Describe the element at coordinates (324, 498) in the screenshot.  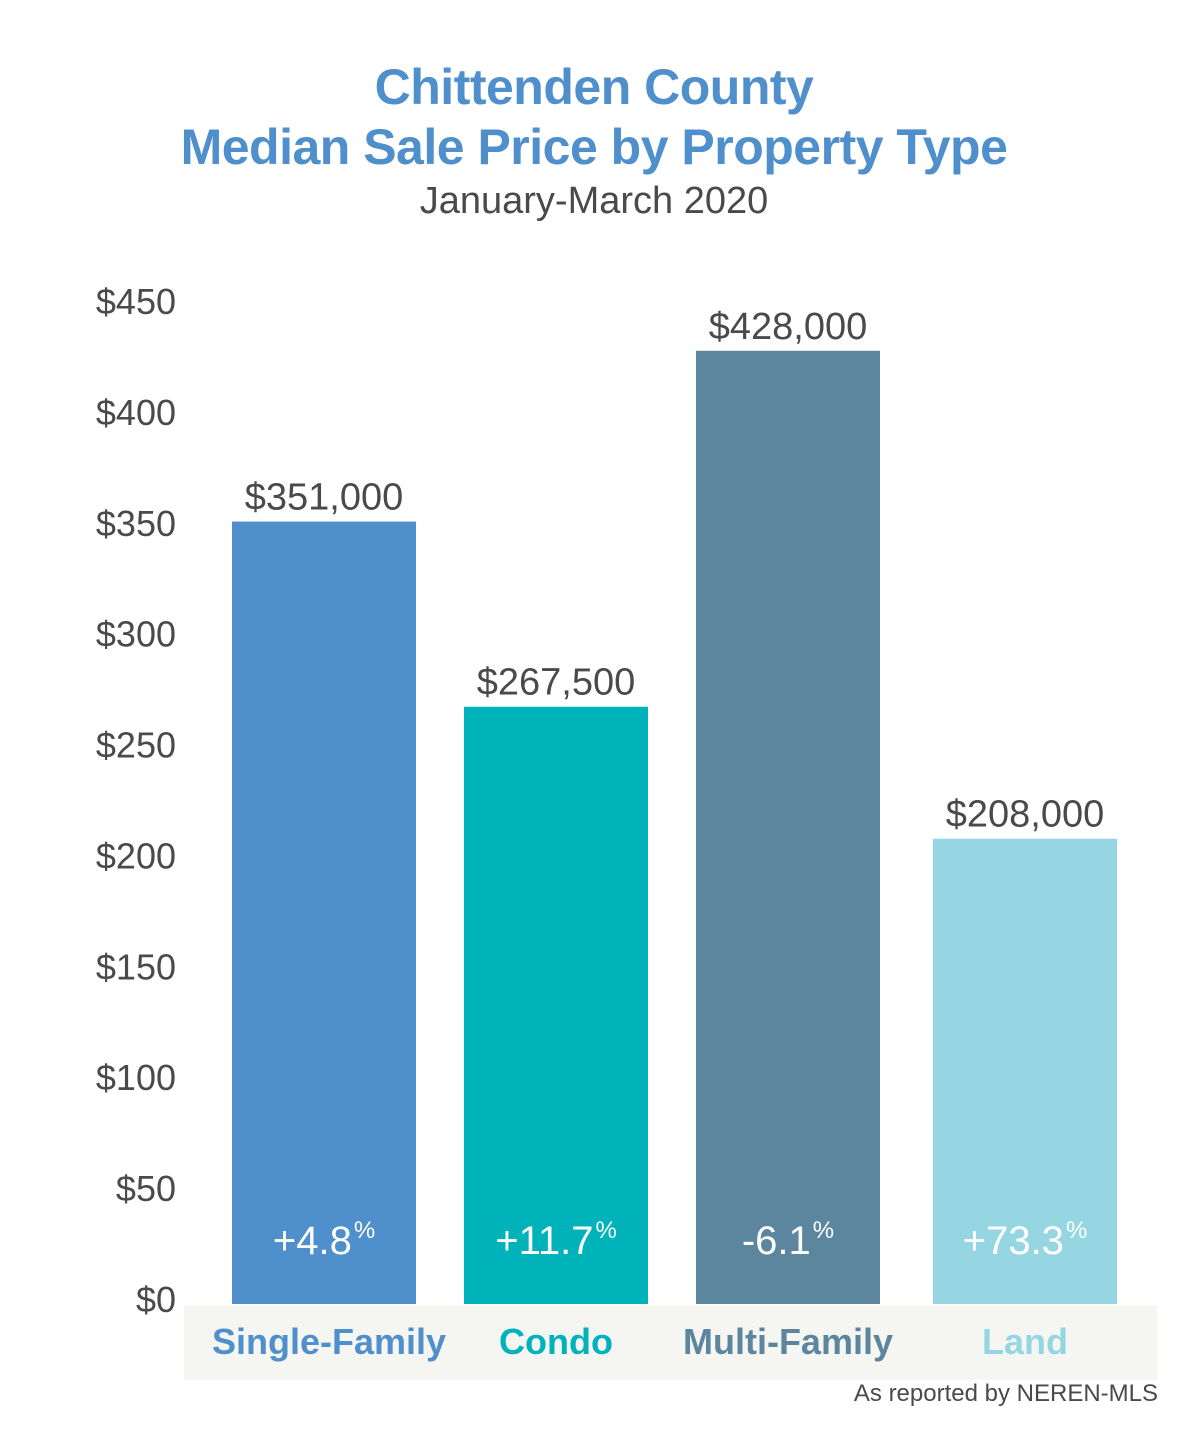
I see `bar-value-label: $351,000` at that location.